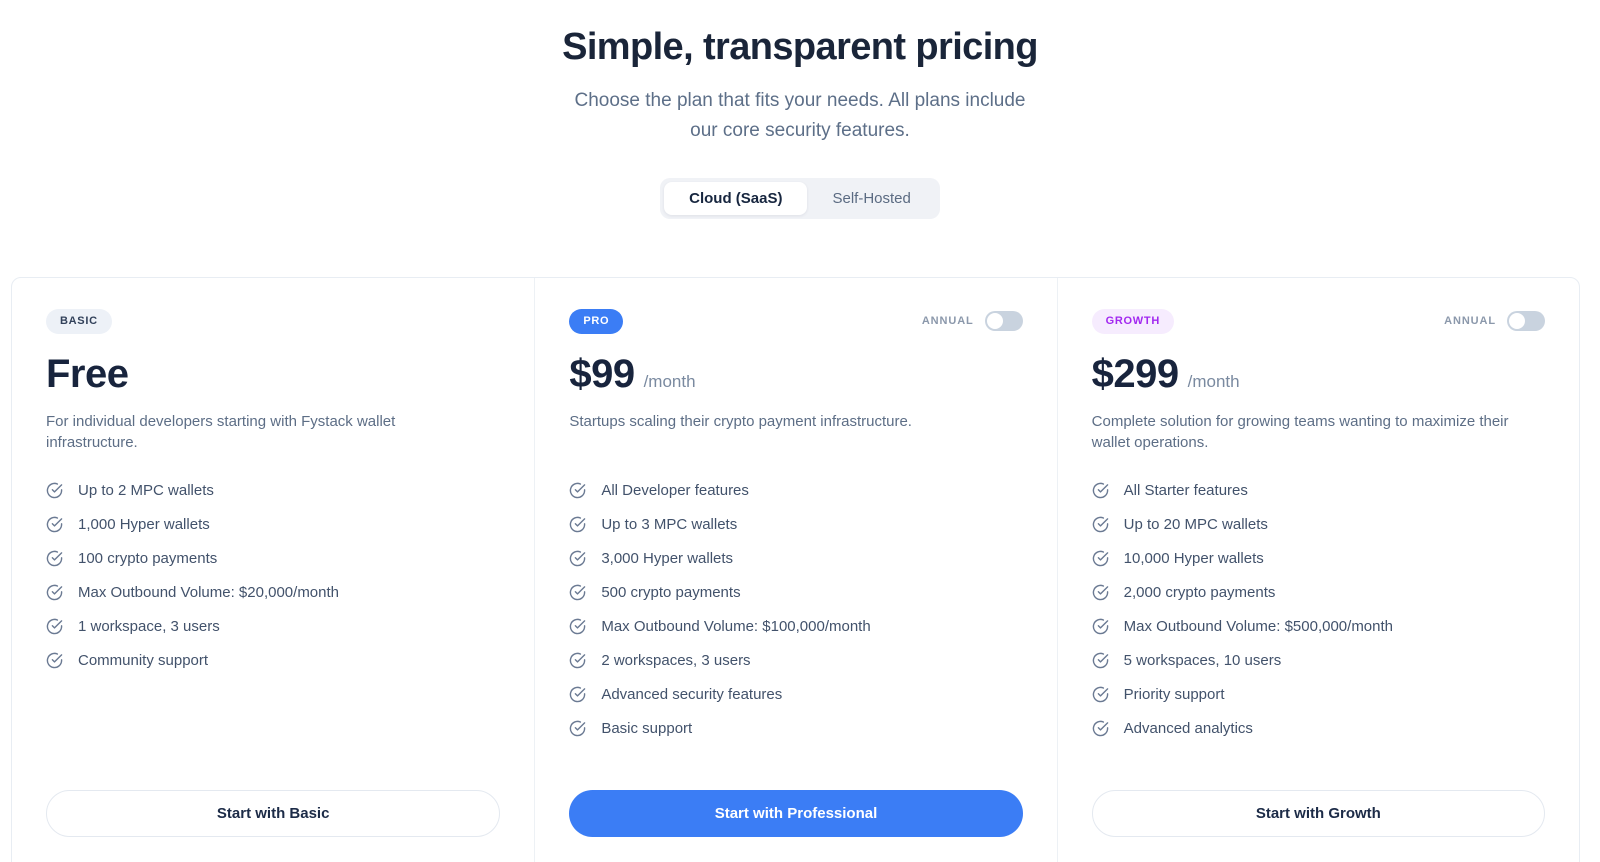 The width and height of the screenshot is (1600, 862). What do you see at coordinates (1318, 321) in the screenshot?
I see `card-header-row: GROWTH ANNUAL` at bounding box center [1318, 321].